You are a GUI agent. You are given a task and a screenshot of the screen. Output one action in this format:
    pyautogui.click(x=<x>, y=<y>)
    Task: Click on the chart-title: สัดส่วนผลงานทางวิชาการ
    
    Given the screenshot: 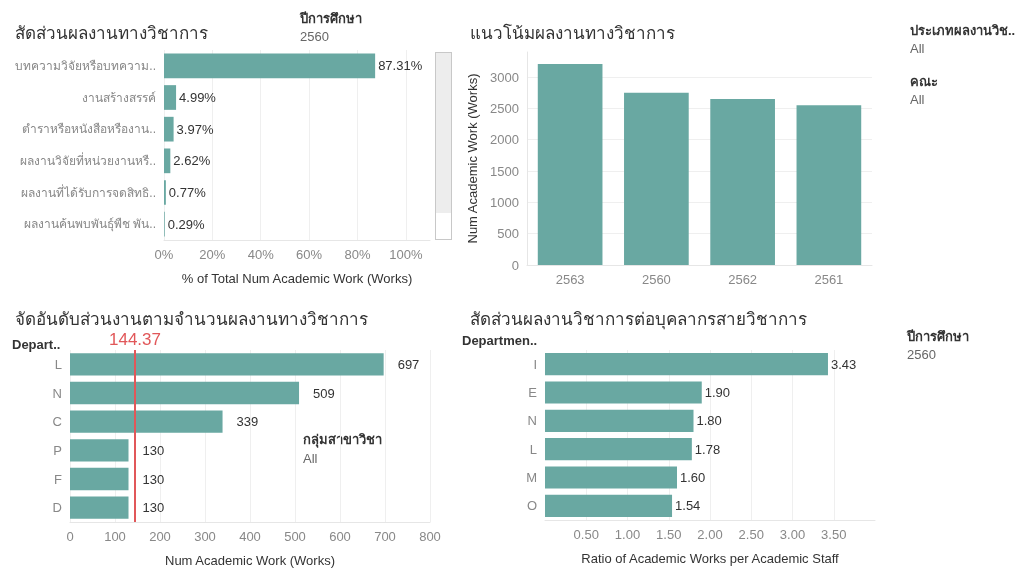 What is the action you would take?
    pyautogui.click(x=111, y=33)
    